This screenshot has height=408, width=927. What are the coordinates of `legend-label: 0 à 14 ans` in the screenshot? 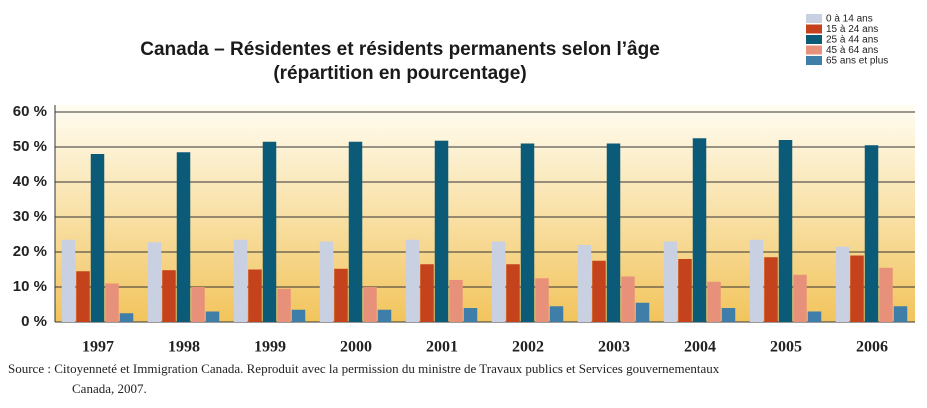 It's located at (849, 19).